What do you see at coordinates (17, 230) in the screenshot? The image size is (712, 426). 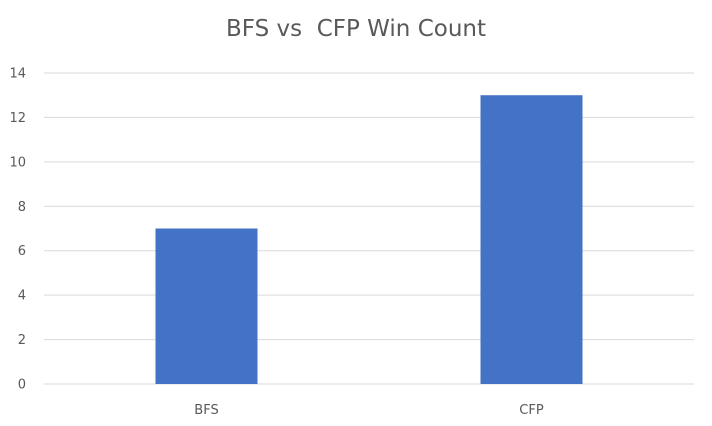 I see `y-axis-ticks: 0 2 4 6 8 10 12 14` at bounding box center [17, 230].